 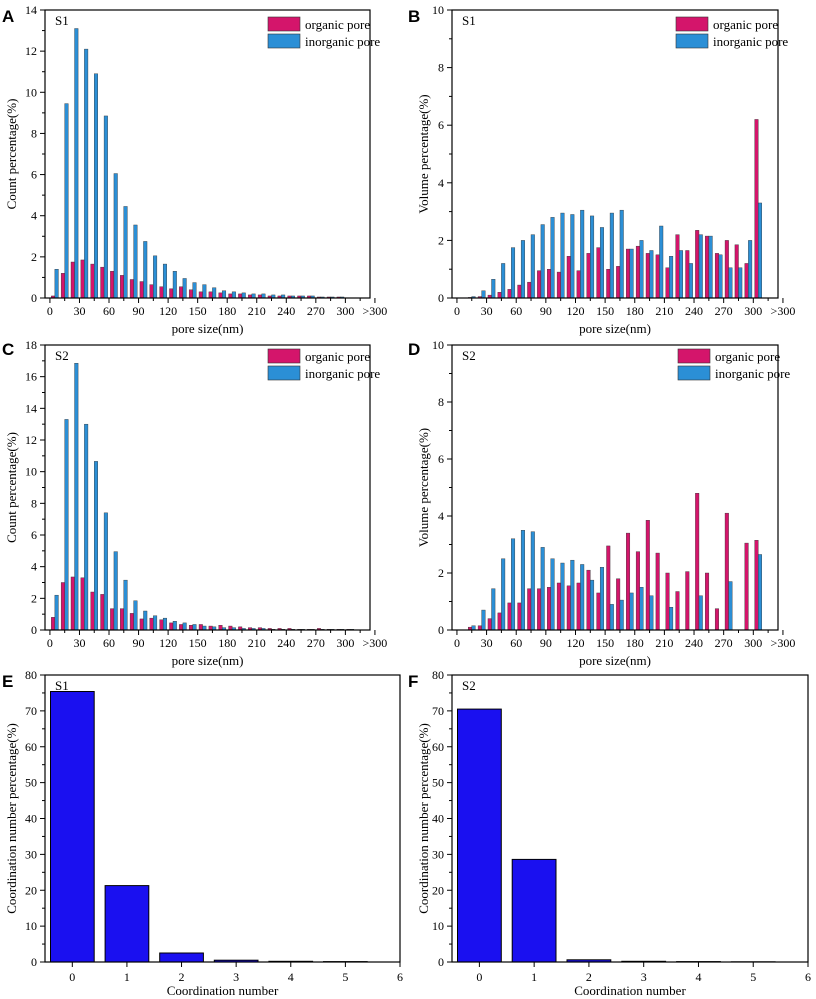 I want to click on y-tick-label: 80, so click(x=31, y=675).